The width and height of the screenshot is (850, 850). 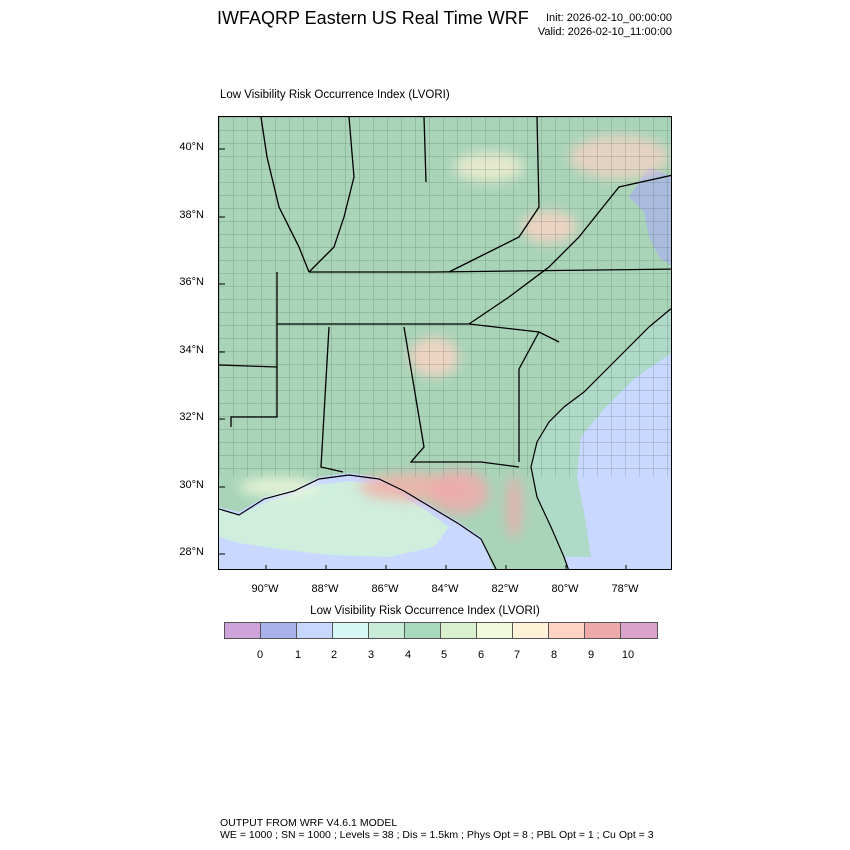 What do you see at coordinates (371, 655) in the screenshot?
I see `colorbar-label-3: 3` at bounding box center [371, 655].